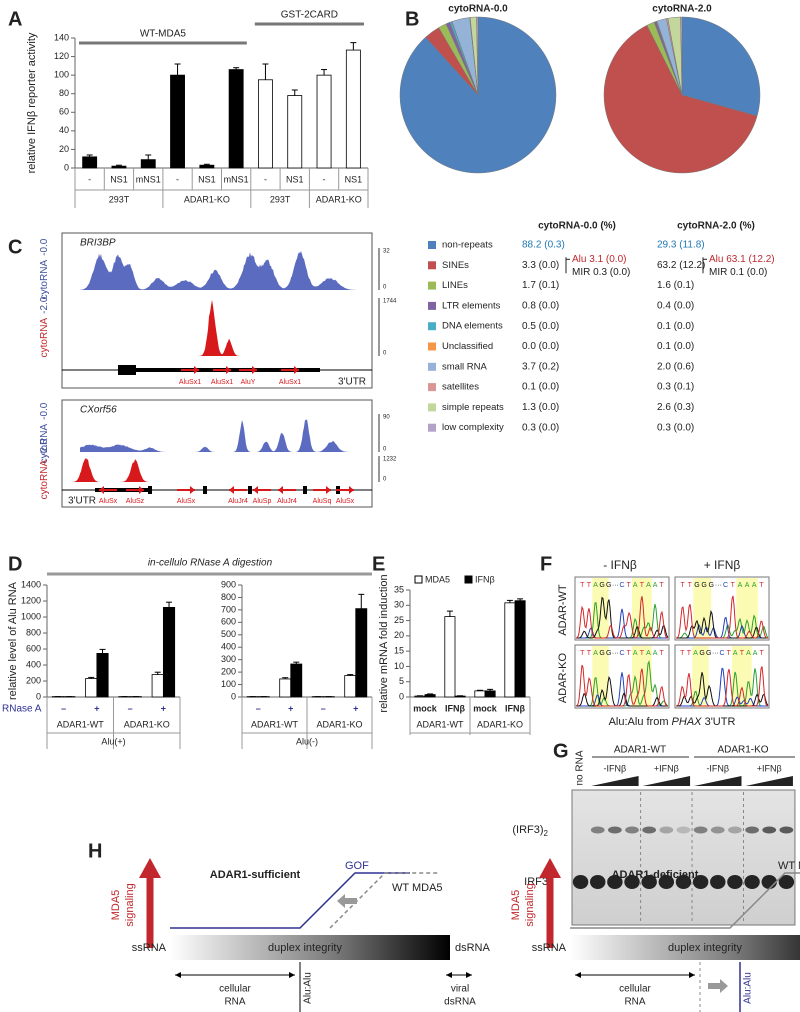 This screenshot has width=800, height=1012. What do you see at coordinates (31, 584) in the screenshot?
I see `y-tick-label: 1400` at bounding box center [31, 584].